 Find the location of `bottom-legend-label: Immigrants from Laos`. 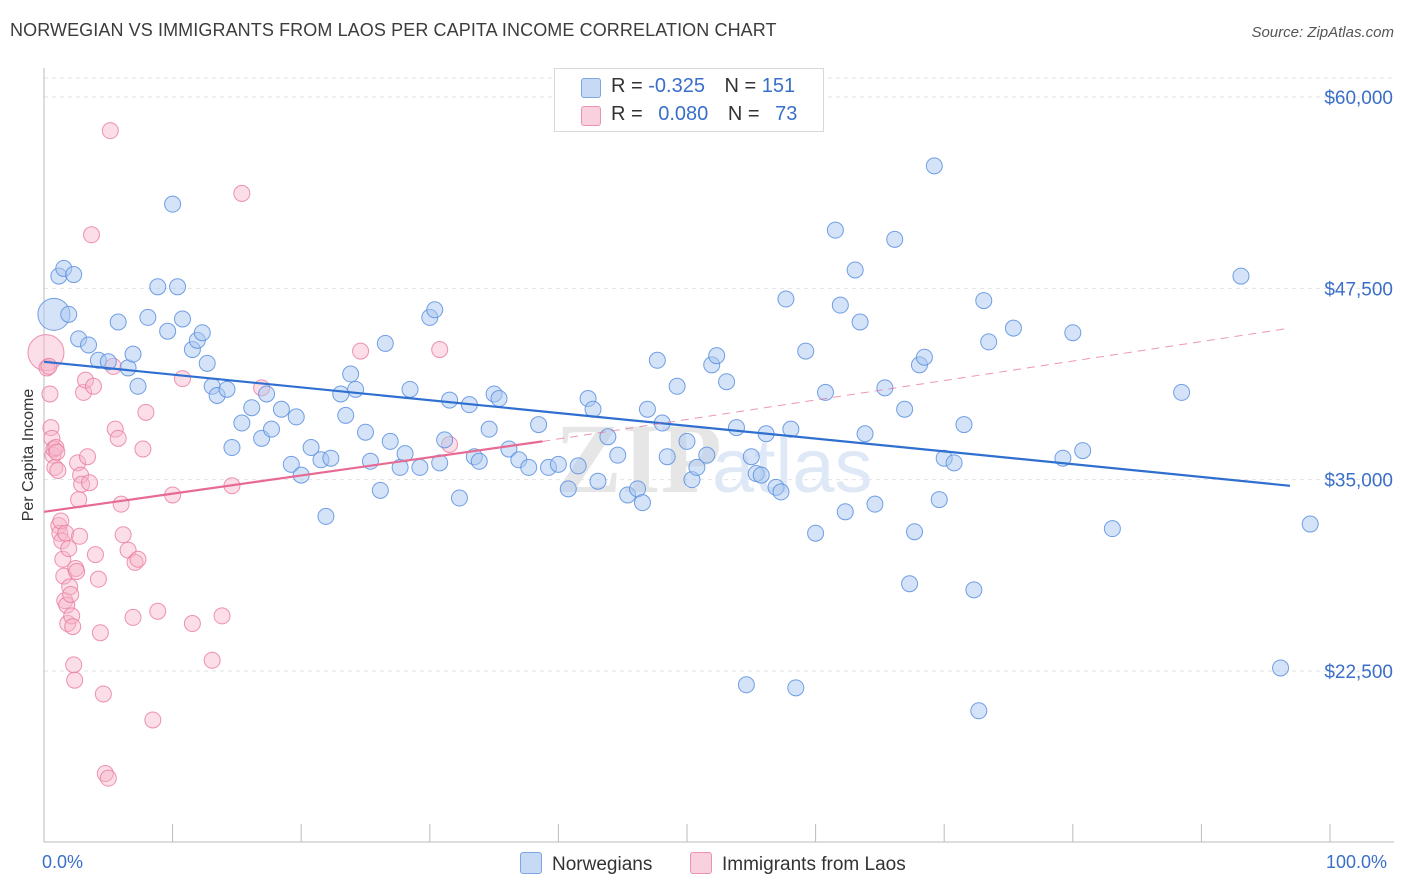

bottom-legend-label: Immigrants from Laos is located at coordinates (814, 864).